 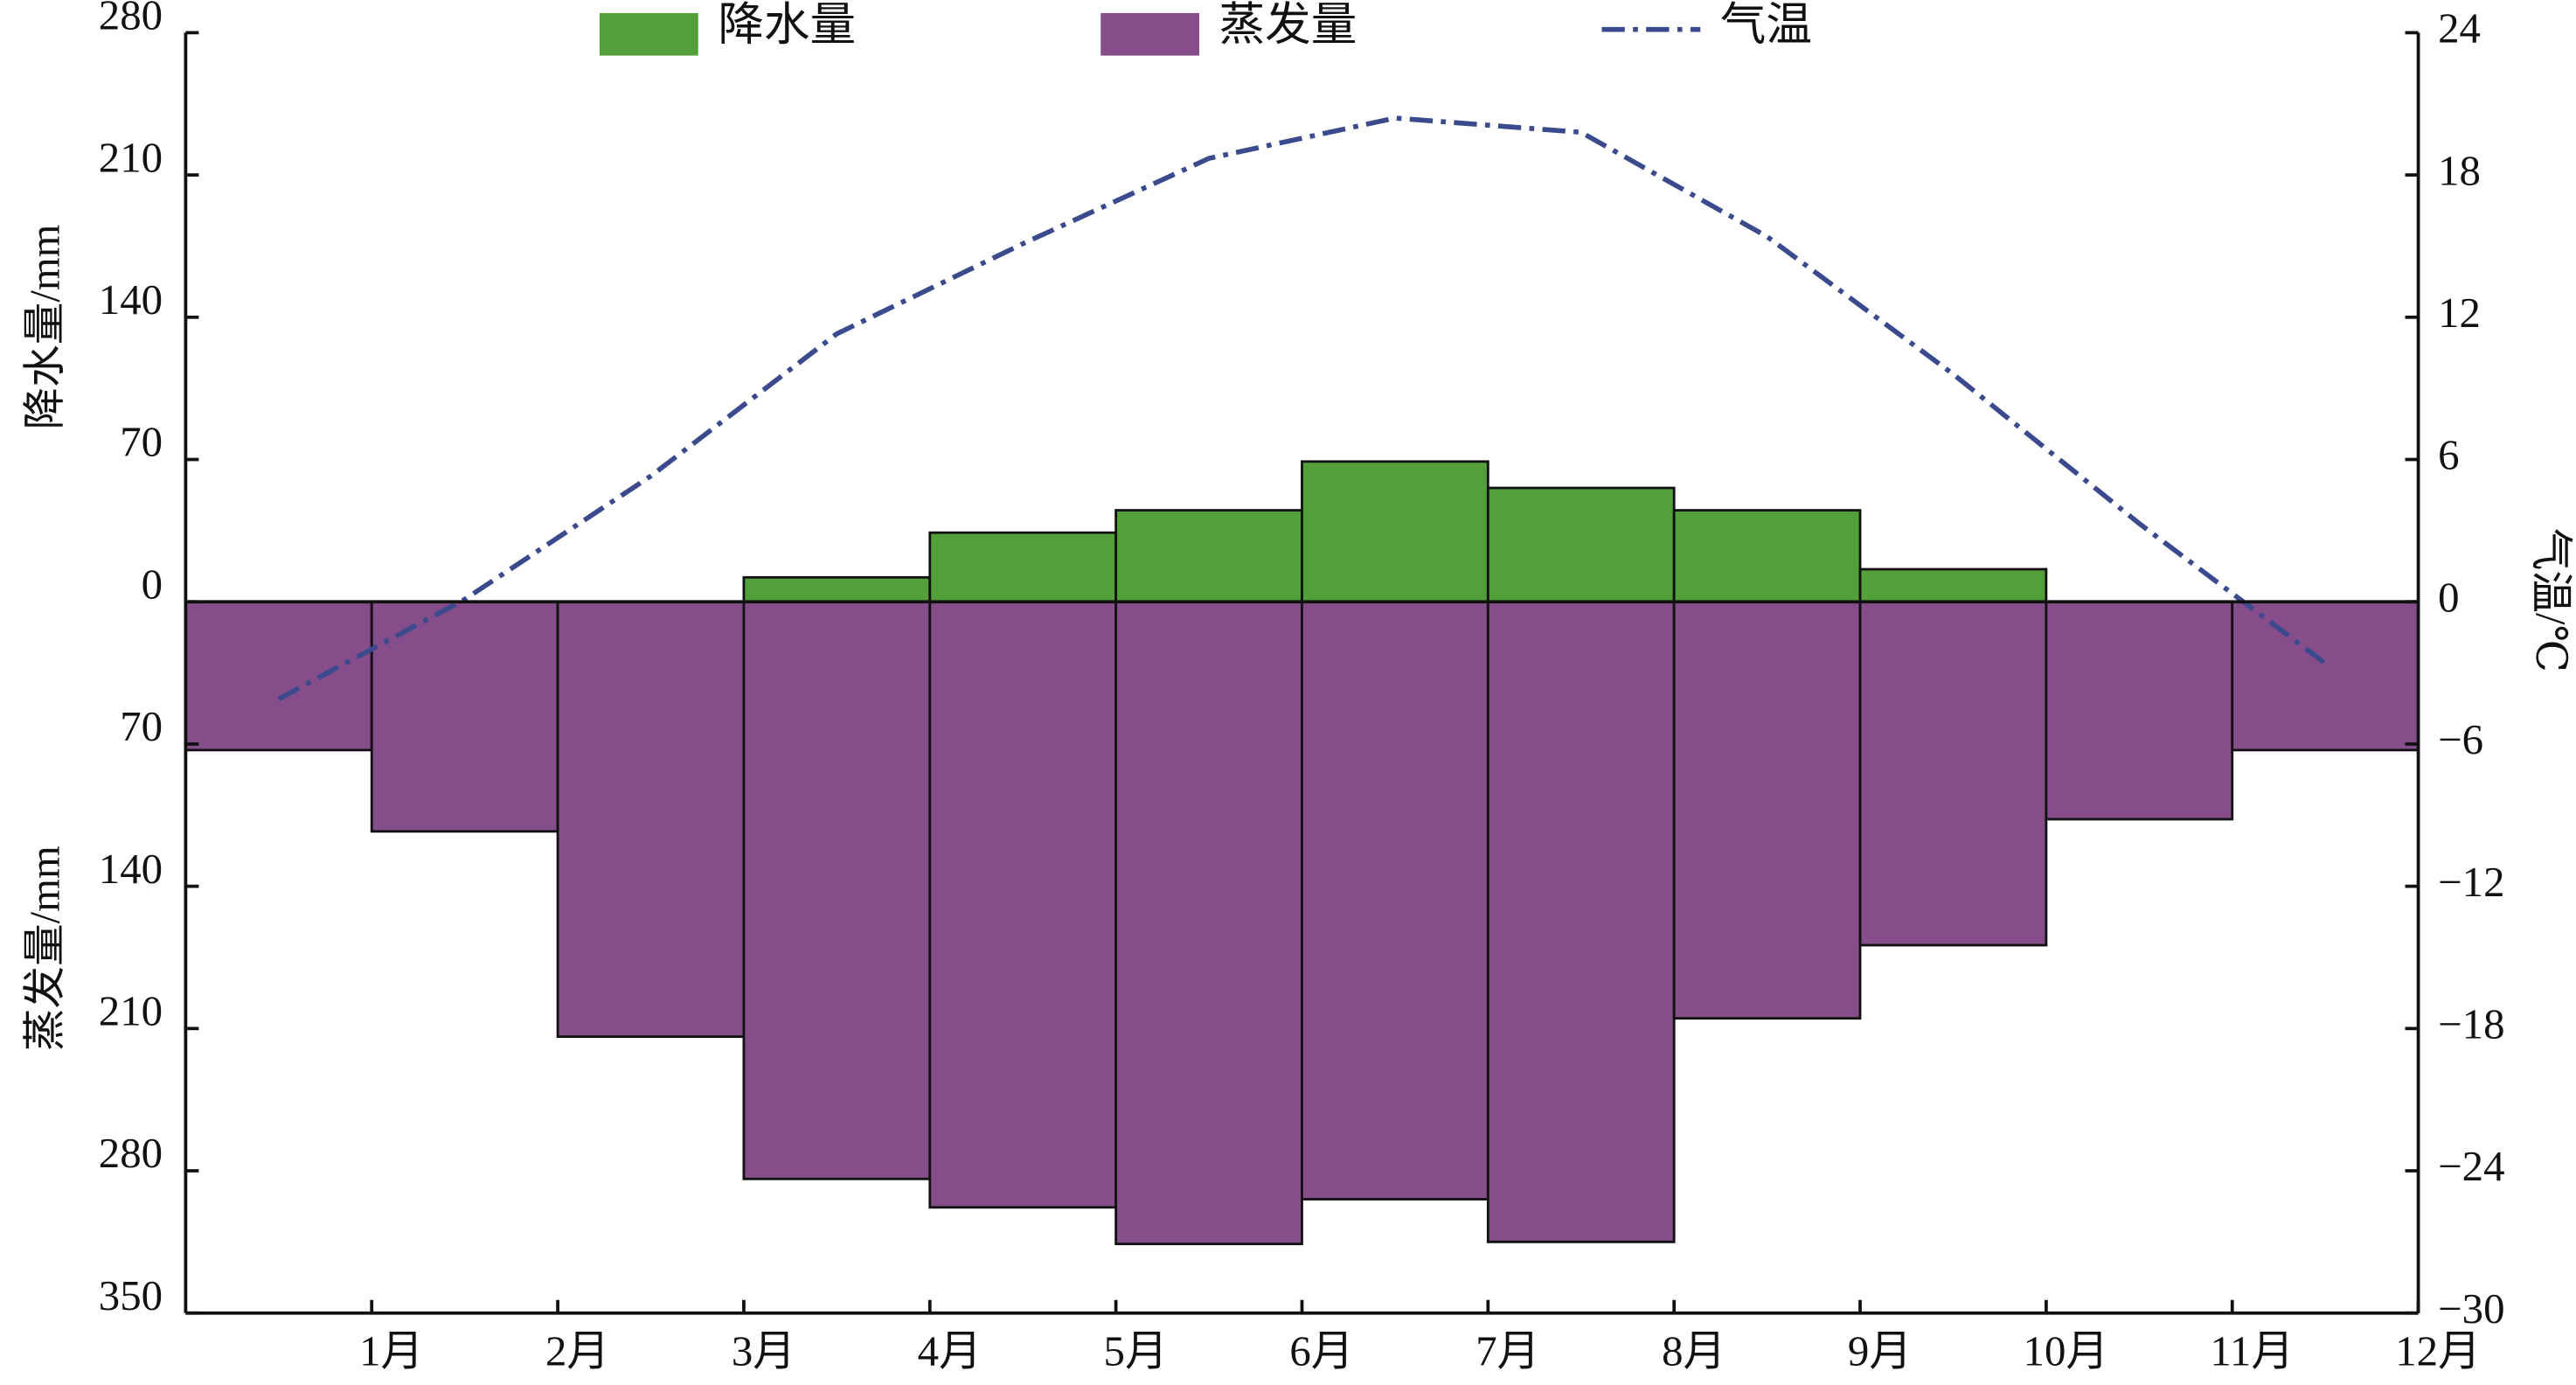 I want to click on x-tick-label: 7月, so click(x=1507, y=1351).